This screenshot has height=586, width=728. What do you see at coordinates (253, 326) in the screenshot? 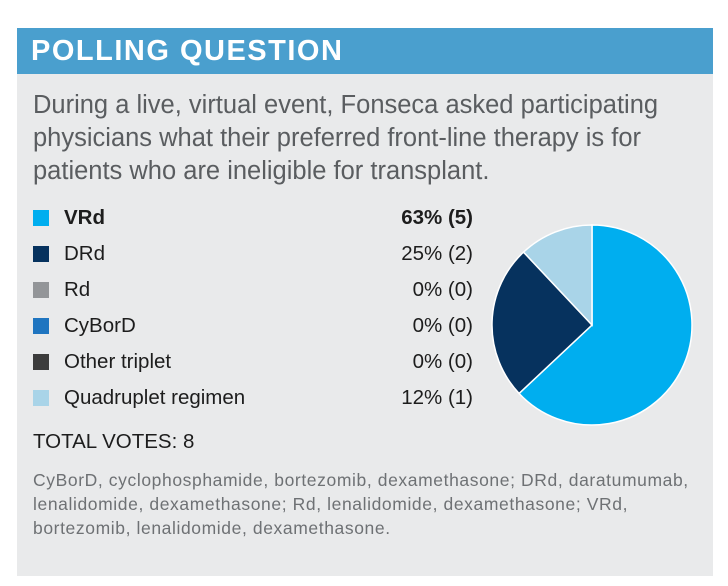
I see `legend-item: CyBorD 0% (0)` at bounding box center [253, 326].